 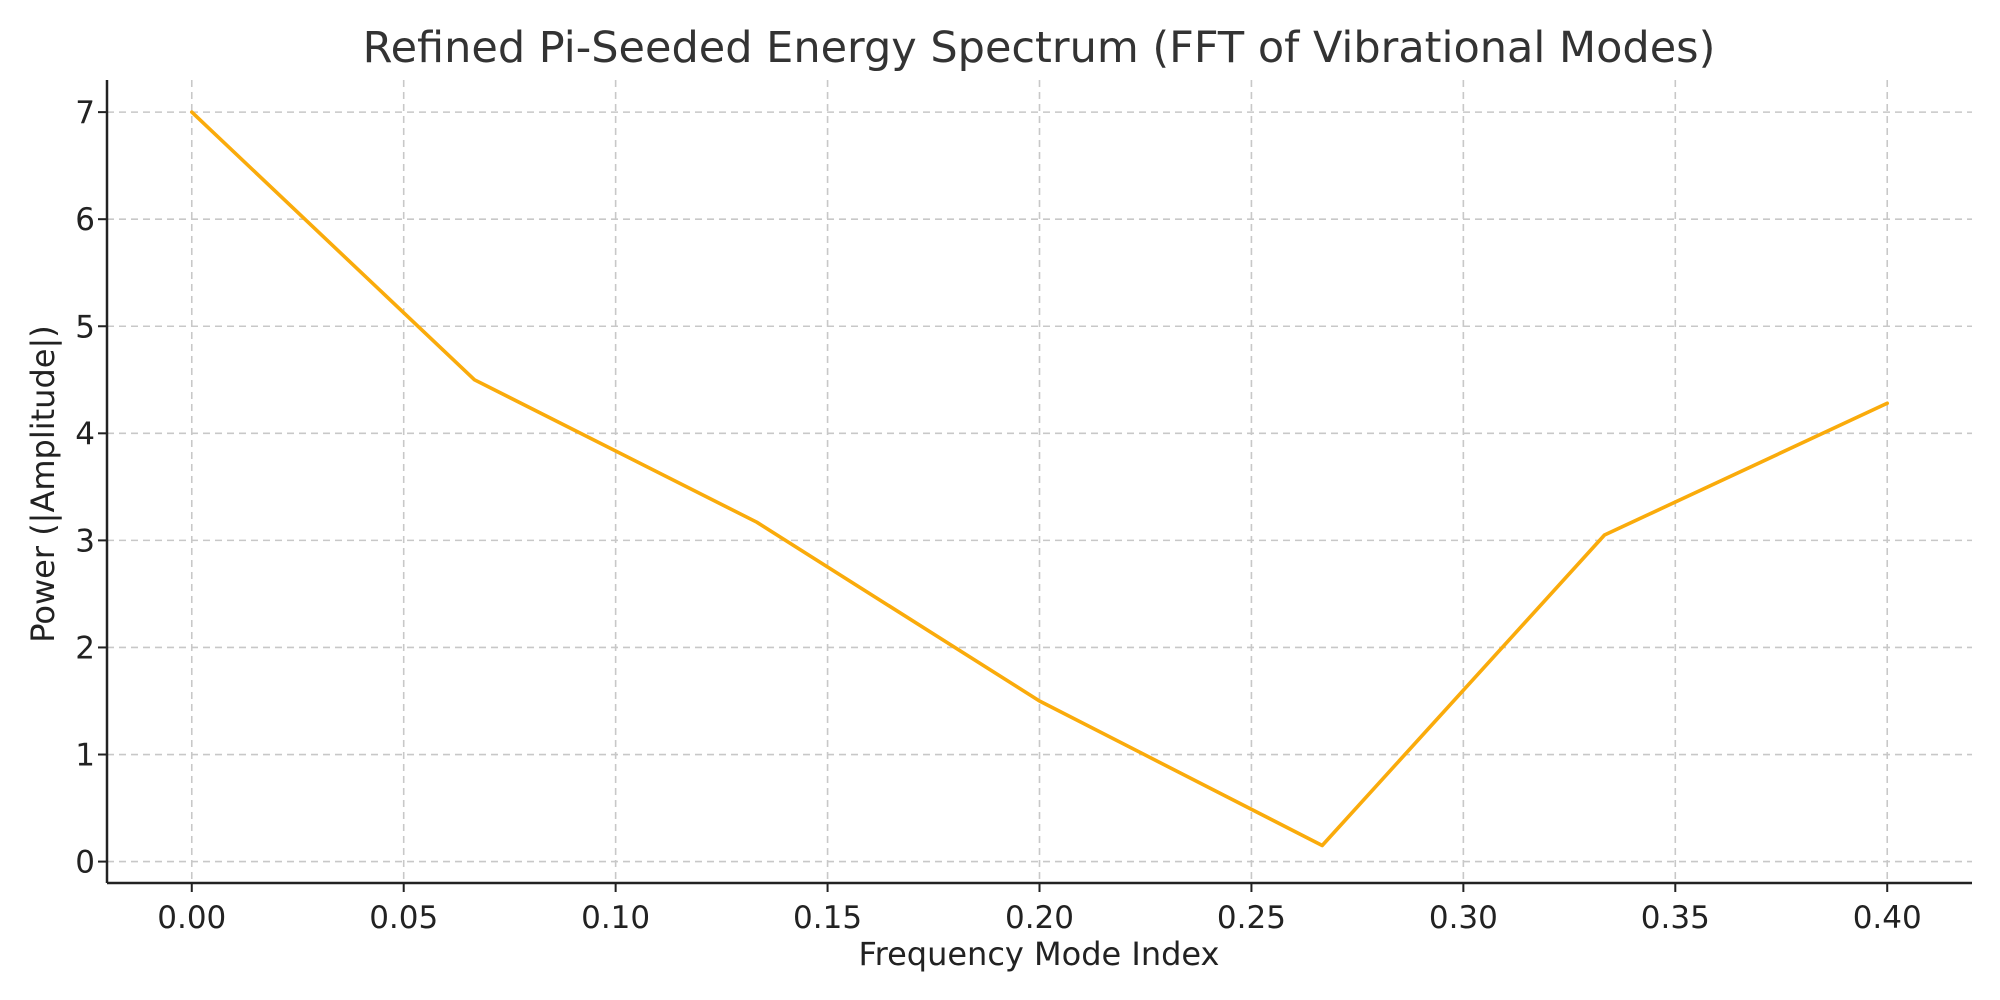 I want to click on x-tick-label: 0.30, so click(x=1463, y=918).